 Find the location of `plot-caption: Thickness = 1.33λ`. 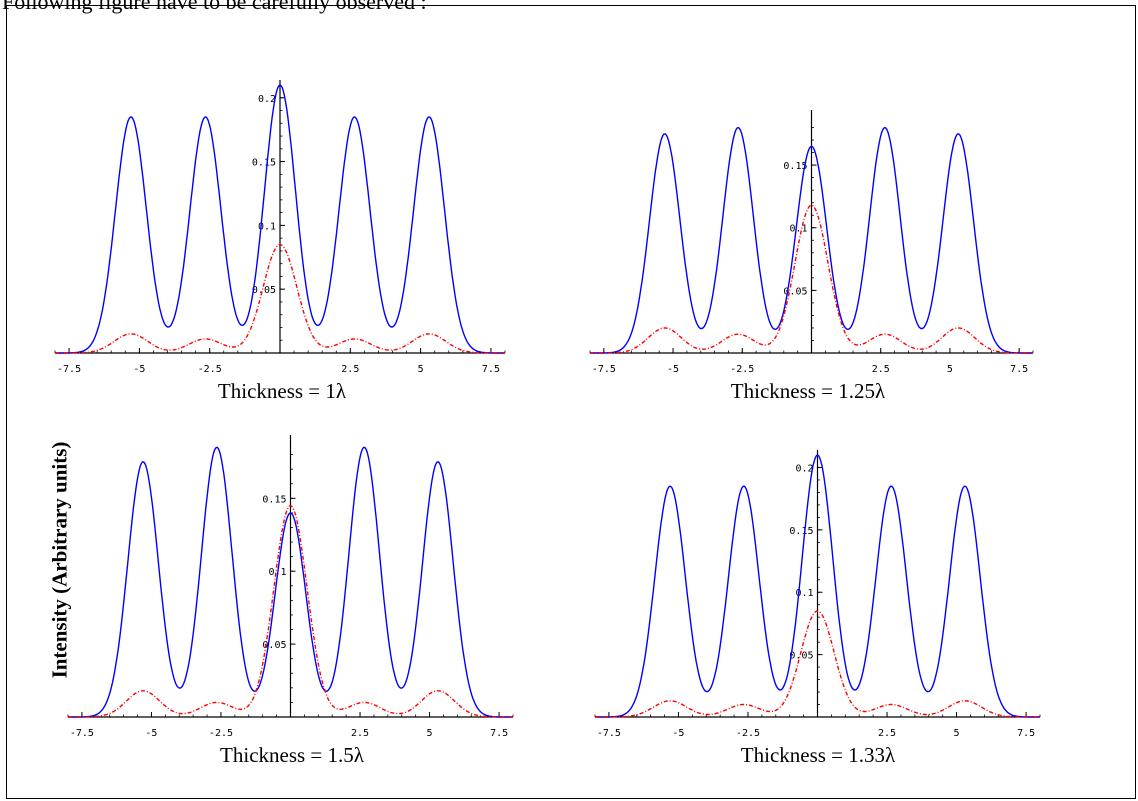

plot-caption: Thickness = 1.33λ is located at coordinates (818, 755).